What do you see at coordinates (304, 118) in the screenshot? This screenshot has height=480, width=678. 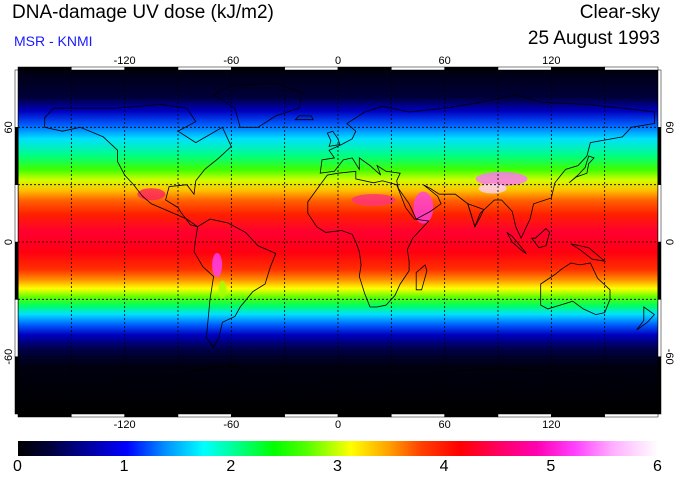 I see `coastline-iceland` at bounding box center [304, 118].